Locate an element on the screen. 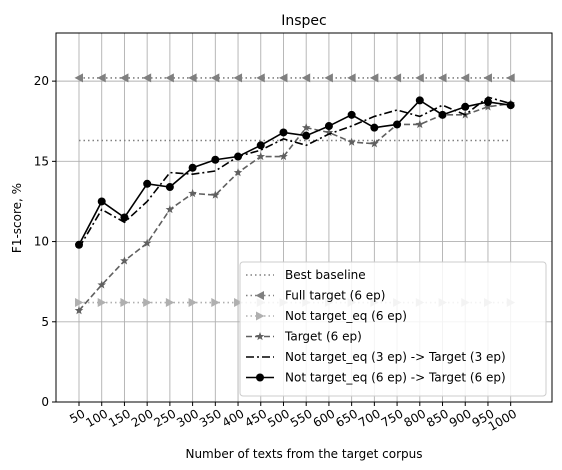 This screenshot has height=470, width=562. y-axis: 0 5 10 15 20 is located at coordinates (45, 241).